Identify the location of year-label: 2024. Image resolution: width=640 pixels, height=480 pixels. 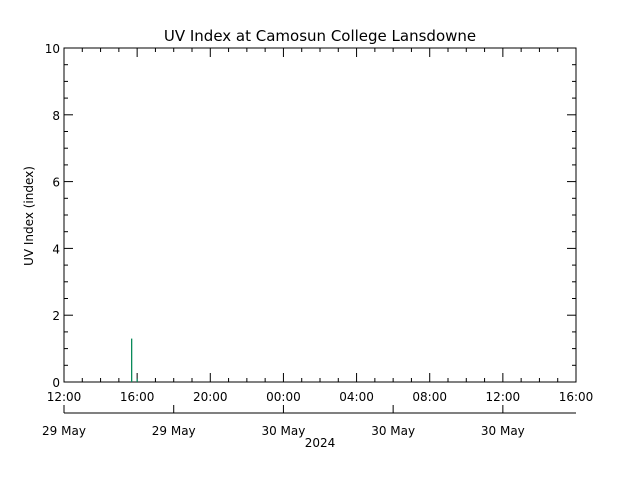
(320, 443).